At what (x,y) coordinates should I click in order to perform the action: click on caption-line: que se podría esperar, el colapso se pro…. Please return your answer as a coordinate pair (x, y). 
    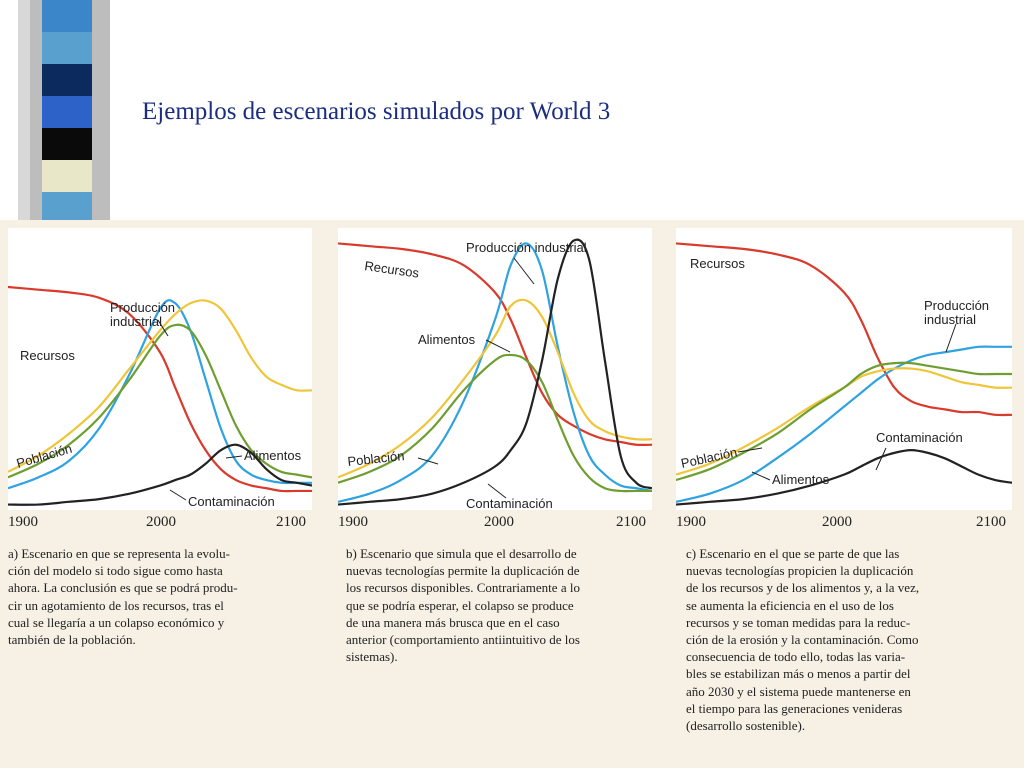
    Looking at the image, I should click on (460, 605).